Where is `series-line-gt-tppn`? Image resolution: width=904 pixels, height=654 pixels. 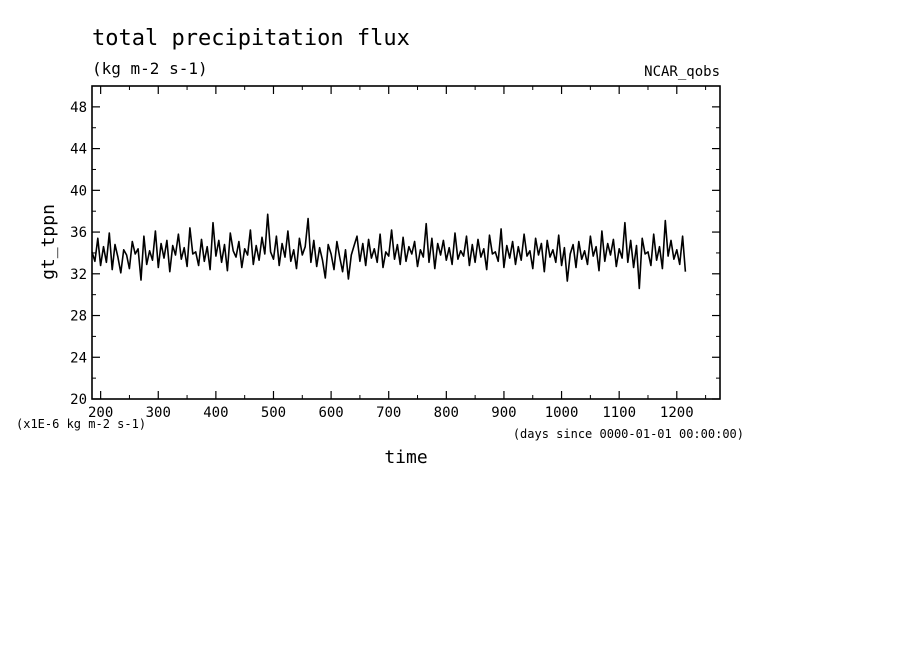
series-line-gt-tppn is located at coordinates (389, 251).